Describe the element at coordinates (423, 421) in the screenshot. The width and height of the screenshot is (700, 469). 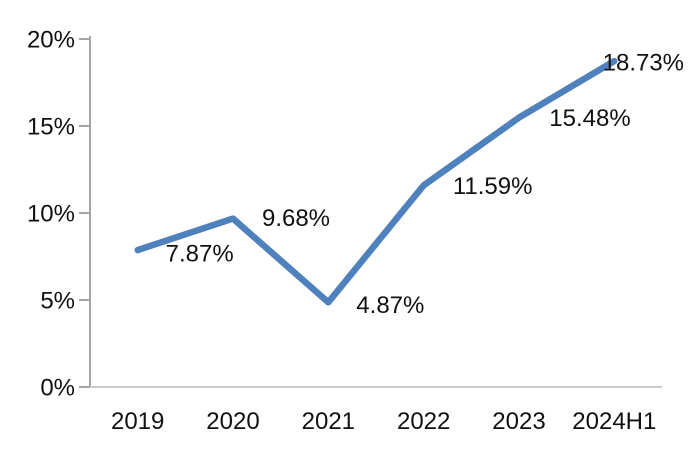
I see `x-axis-category-label: 2022` at that location.